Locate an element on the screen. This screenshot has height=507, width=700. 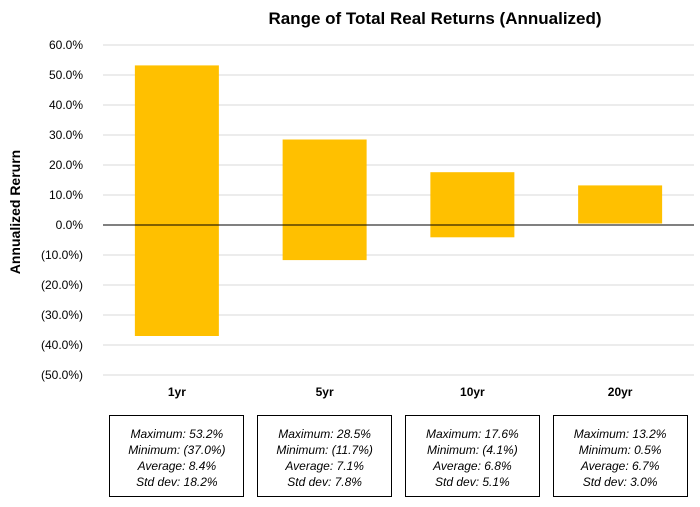
stat-min: Minimum: 0.5% is located at coordinates (620, 450).